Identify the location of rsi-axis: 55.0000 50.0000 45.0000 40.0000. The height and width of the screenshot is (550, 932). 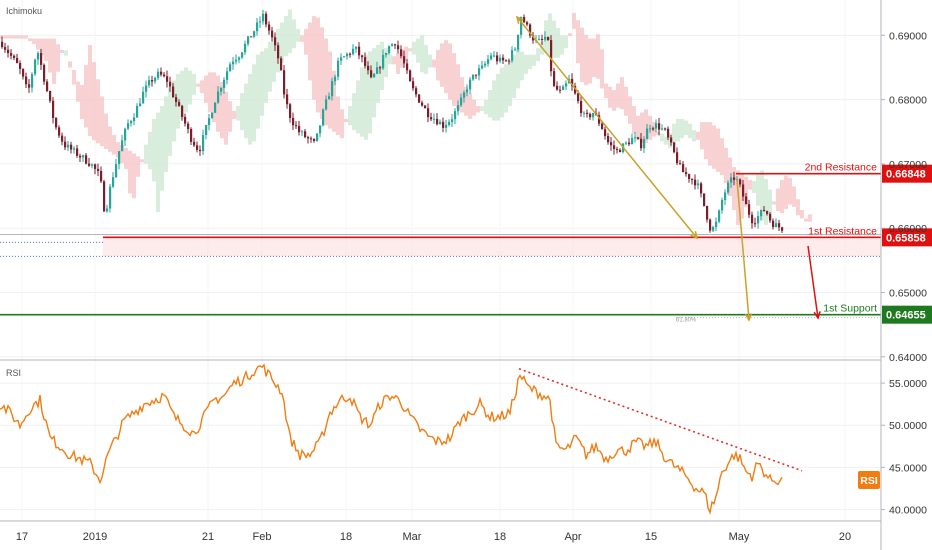
(904, 447).